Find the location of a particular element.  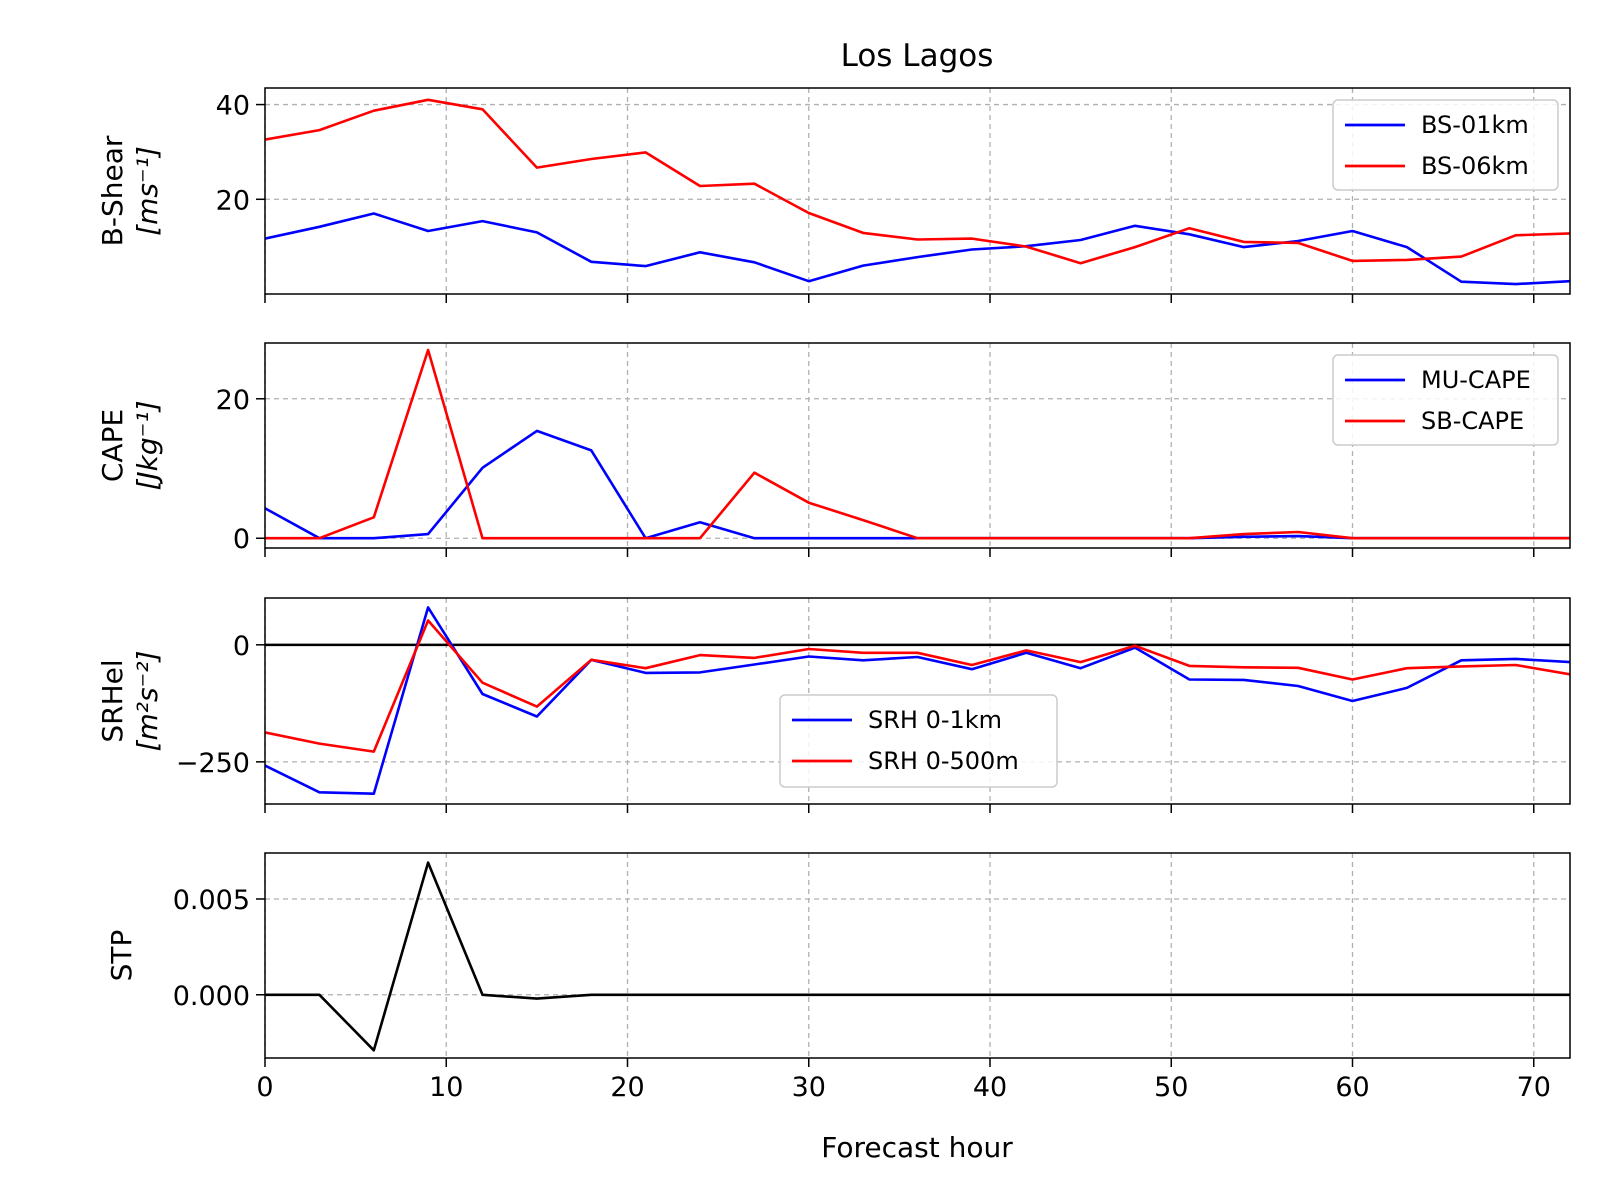

y-axis-label: CAPE is located at coordinates (112, 445).